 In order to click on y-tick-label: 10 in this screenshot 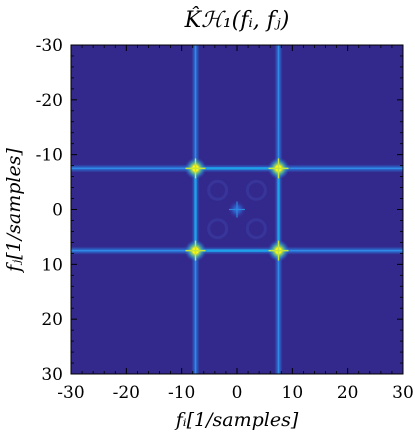, I will do `click(52, 265)`.